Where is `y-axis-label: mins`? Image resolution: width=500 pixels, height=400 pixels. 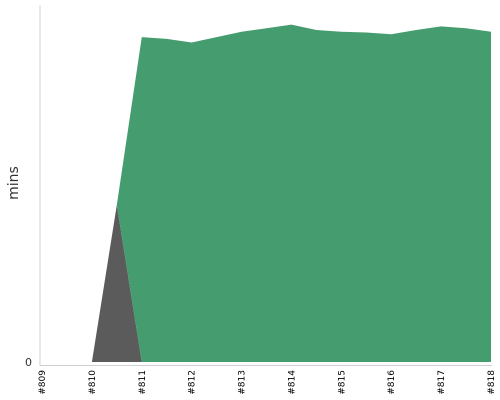
y-axis-label: mins is located at coordinates (14, 183).